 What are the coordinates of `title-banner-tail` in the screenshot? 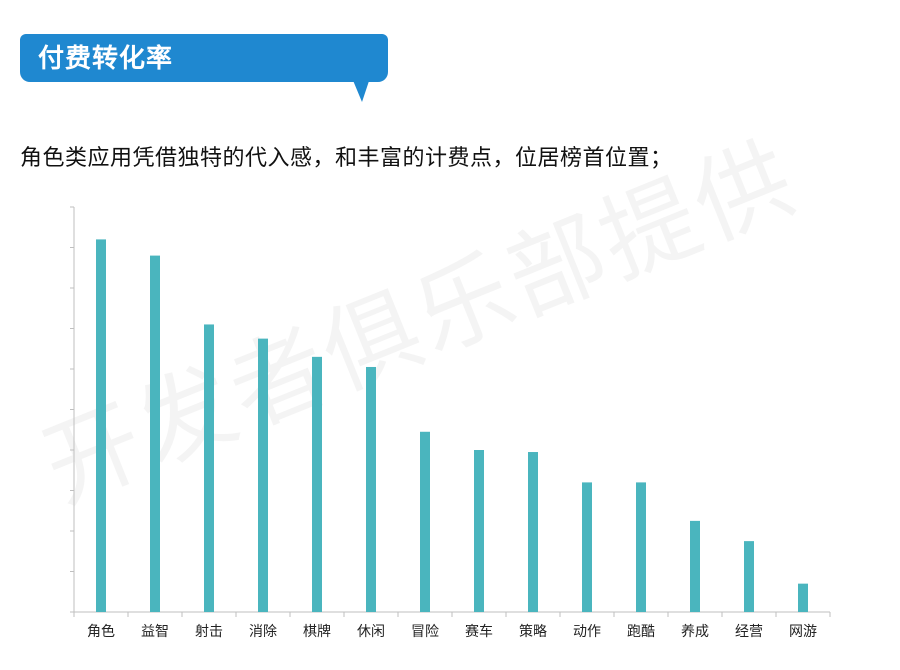 It's located at (361, 90).